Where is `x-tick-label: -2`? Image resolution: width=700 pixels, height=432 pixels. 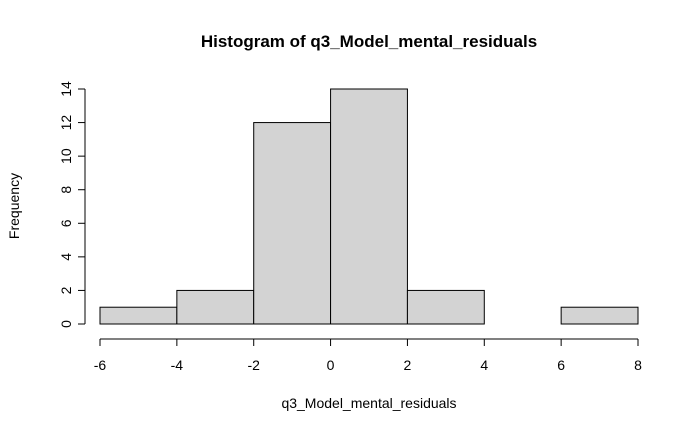
x-tick-label: -2 is located at coordinates (253, 365).